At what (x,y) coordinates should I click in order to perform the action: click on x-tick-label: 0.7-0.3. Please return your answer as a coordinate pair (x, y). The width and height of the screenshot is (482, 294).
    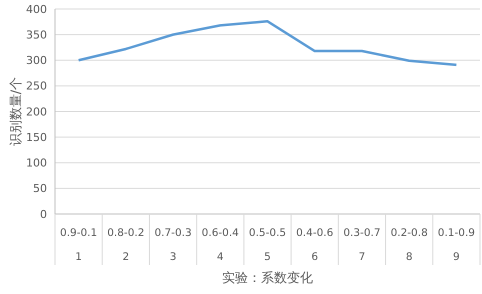
    Looking at the image, I should click on (173, 233).